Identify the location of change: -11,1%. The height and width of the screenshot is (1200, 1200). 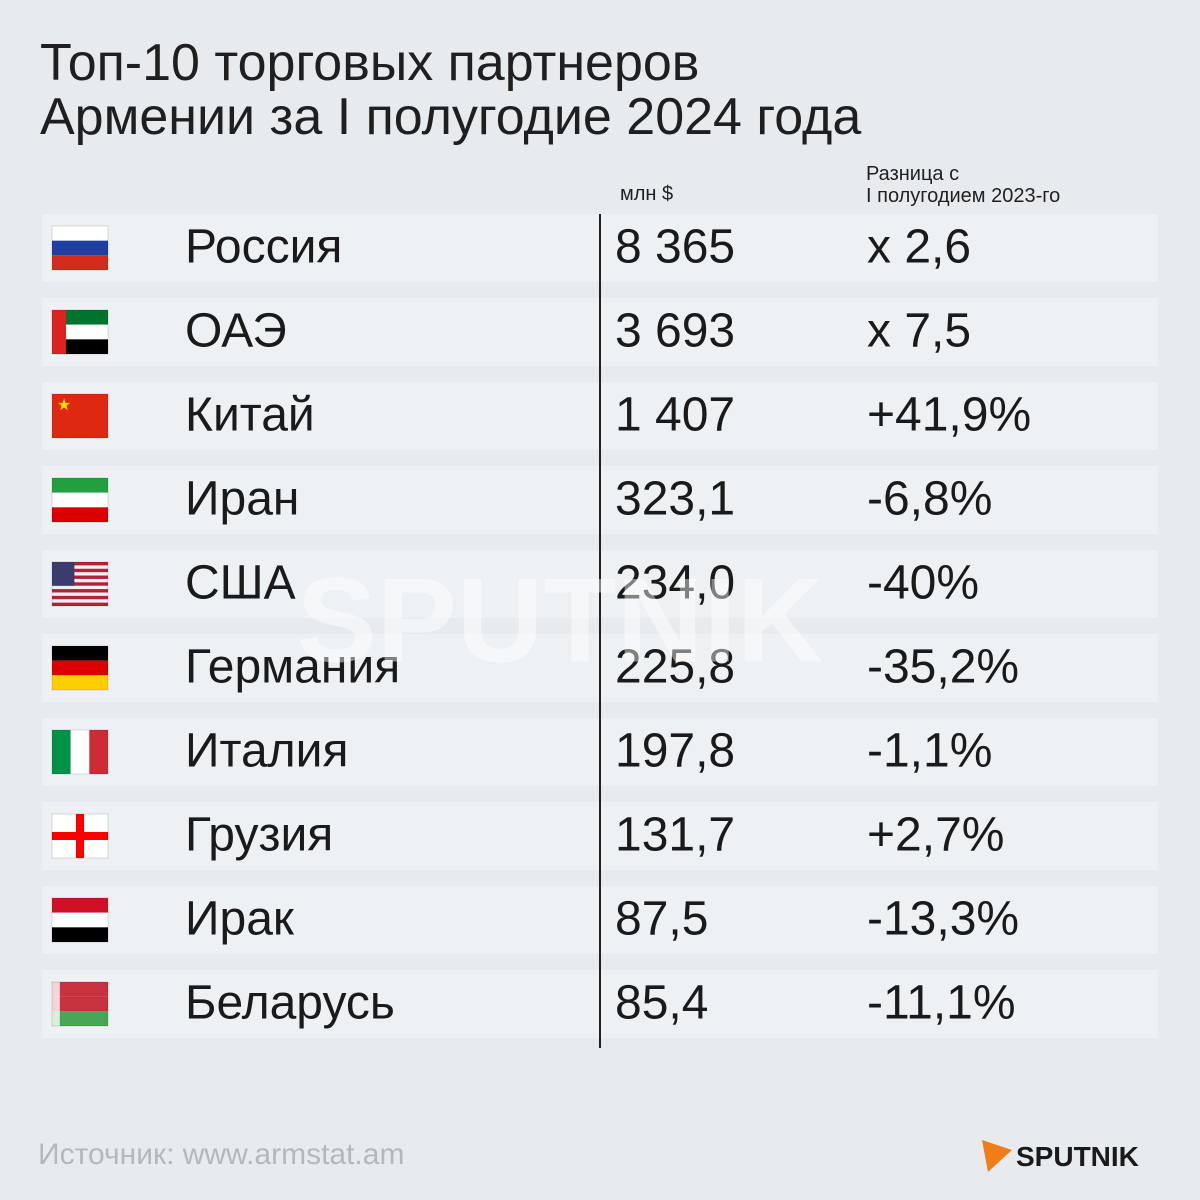
(941, 1003).